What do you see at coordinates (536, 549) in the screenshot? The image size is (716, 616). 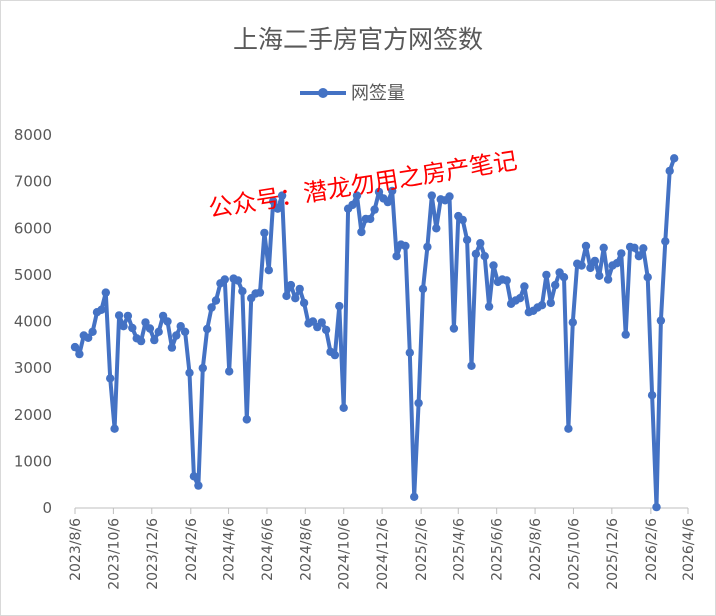 I see `x-tick-label: 2025/8/6` at bounding box center [536, 549].